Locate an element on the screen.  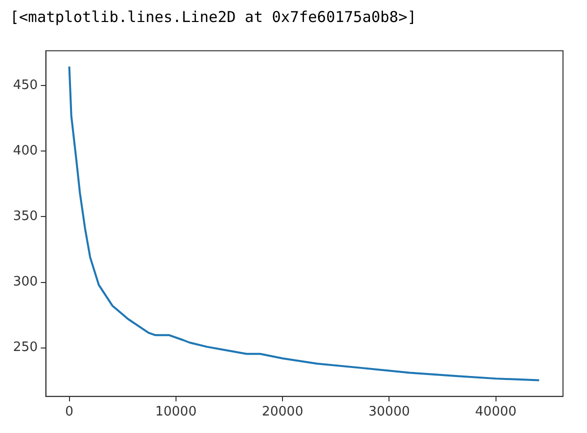
y-tick-label: 400 is located at coordinates (25, 151).